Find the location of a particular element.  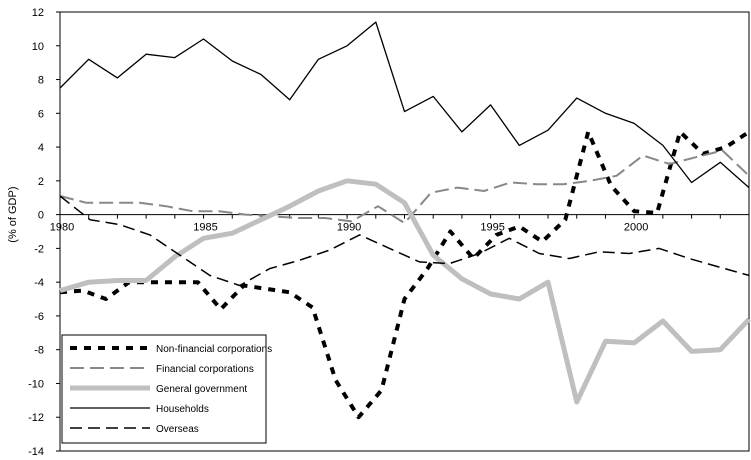

legend-label: Overseas is located at coordinates (177, 429).